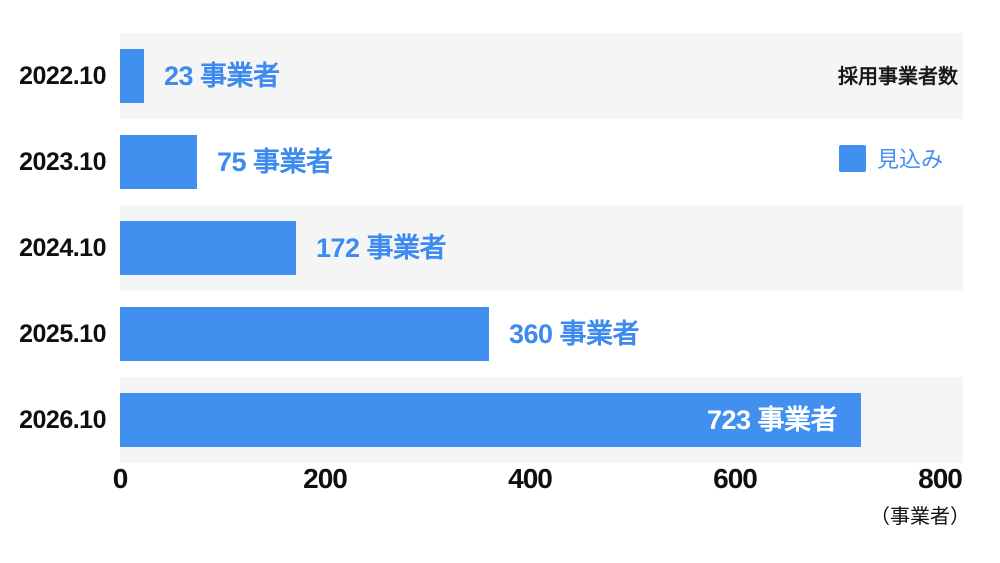 This screenshot has width=1000, height=563. What do you see at coordinates (772, 420) in the screenshot?
I see `bar-value-label: 723 事業者` at bounding box center [772, 420].